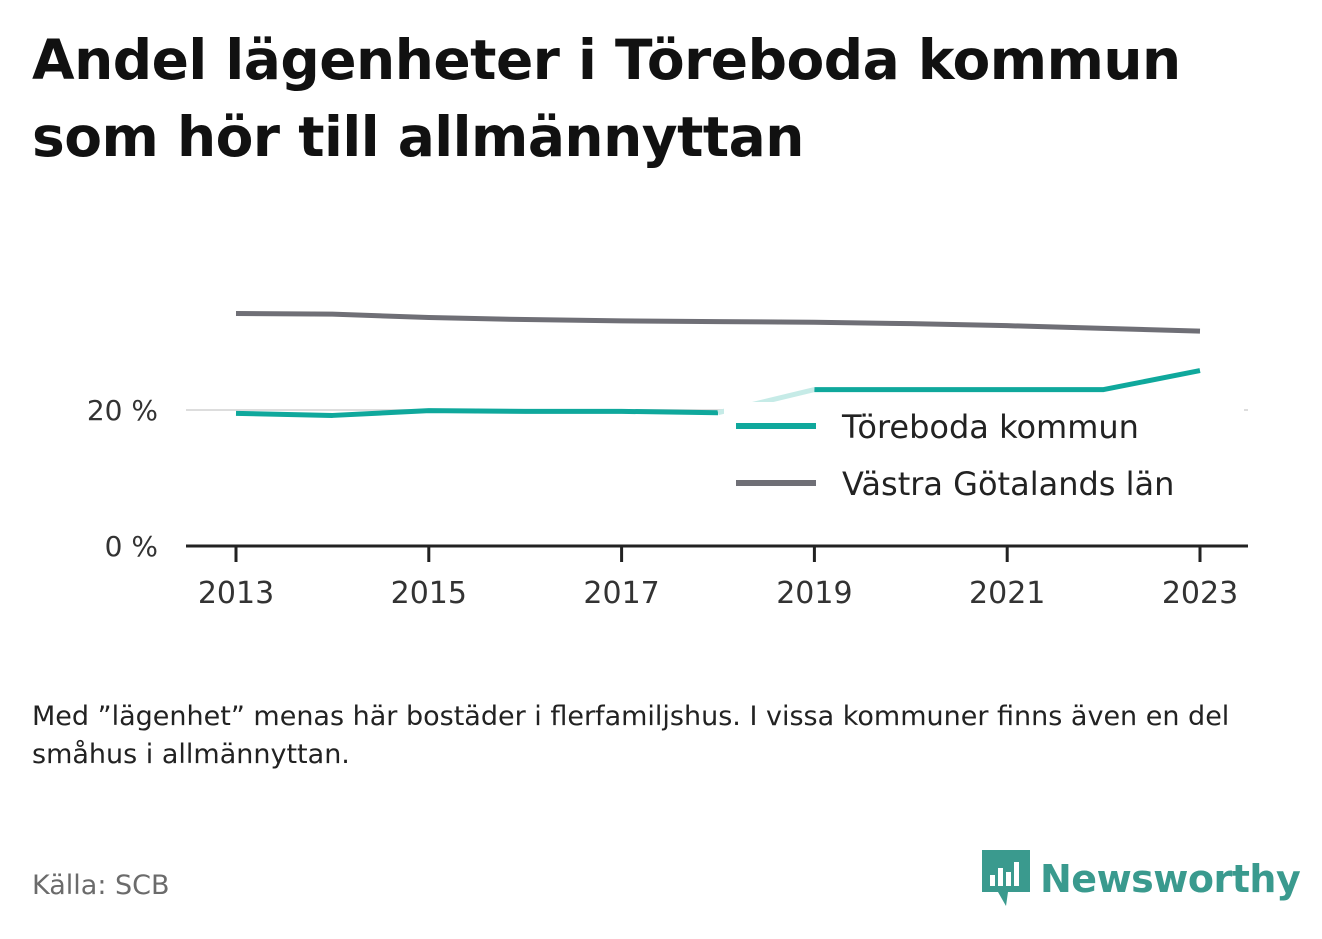 This screenshot has height=939, width=1322. Describe the element at coordinates (1170, 879) in the screenshot. I see `brand-name: Newsworthy` at that location.